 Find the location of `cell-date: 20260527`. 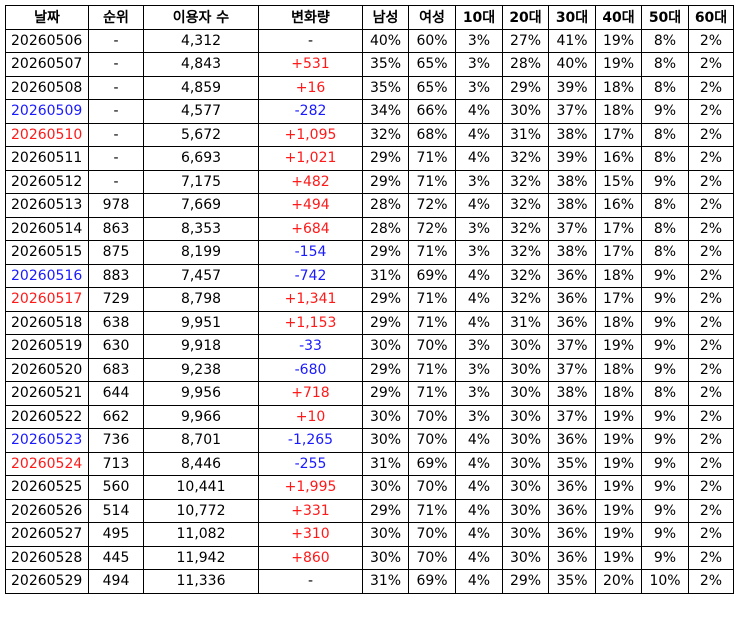

cell-date: 20260527 is located at coordinates (47, 534).